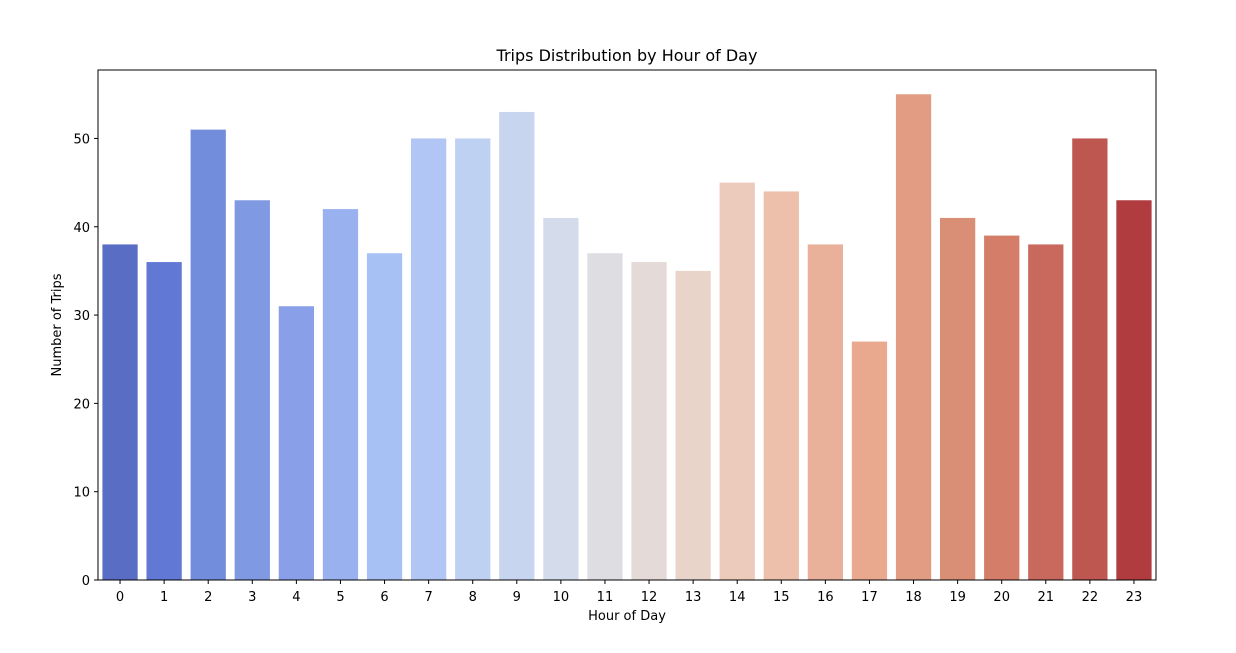 The height and width of the screenshot is (653, 1236). I want to click on x-tick-label: 18, so click(913, 597).